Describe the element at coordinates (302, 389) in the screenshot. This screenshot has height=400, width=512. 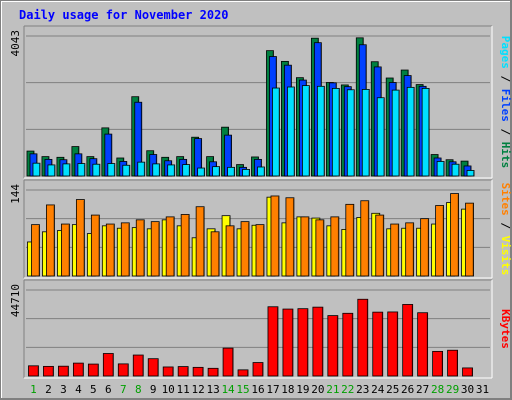
I see `x-tick-day-19: 19` at that location.